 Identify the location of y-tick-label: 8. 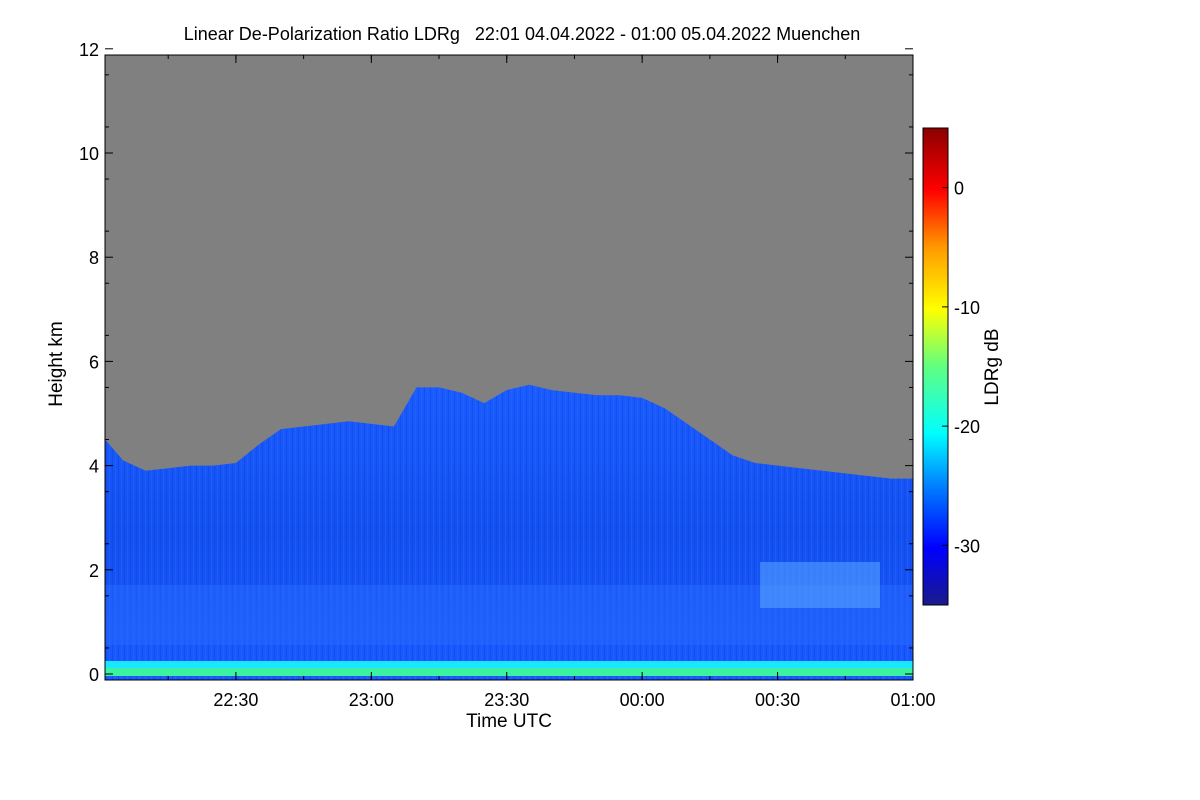
(94, 258).